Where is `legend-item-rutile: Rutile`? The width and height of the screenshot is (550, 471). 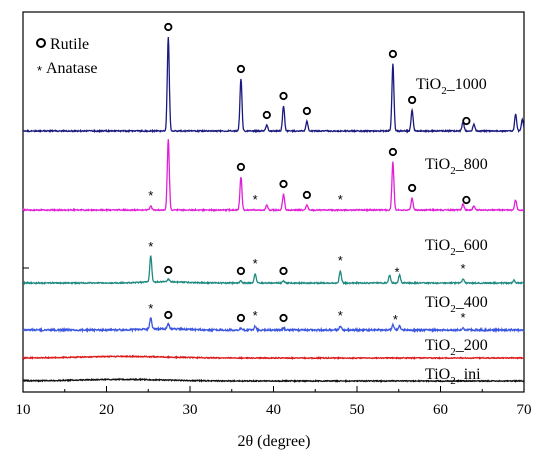 legend-item-rutile: Rutile is located at coordinates (62, 44).